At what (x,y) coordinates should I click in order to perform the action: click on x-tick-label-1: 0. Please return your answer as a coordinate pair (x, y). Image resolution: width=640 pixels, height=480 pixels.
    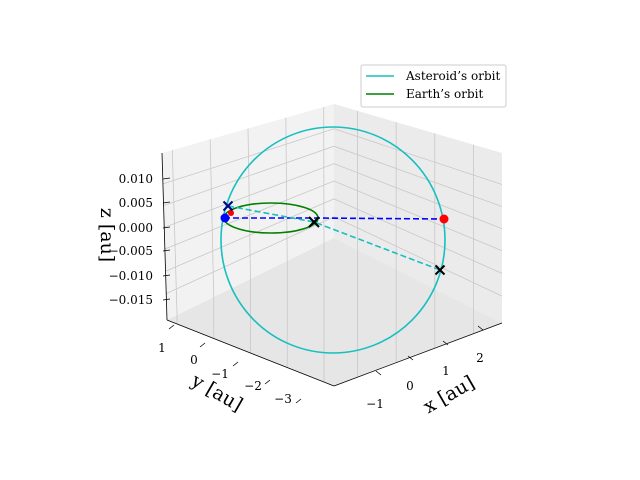
    Looking at the image, I should click on (410, 386).